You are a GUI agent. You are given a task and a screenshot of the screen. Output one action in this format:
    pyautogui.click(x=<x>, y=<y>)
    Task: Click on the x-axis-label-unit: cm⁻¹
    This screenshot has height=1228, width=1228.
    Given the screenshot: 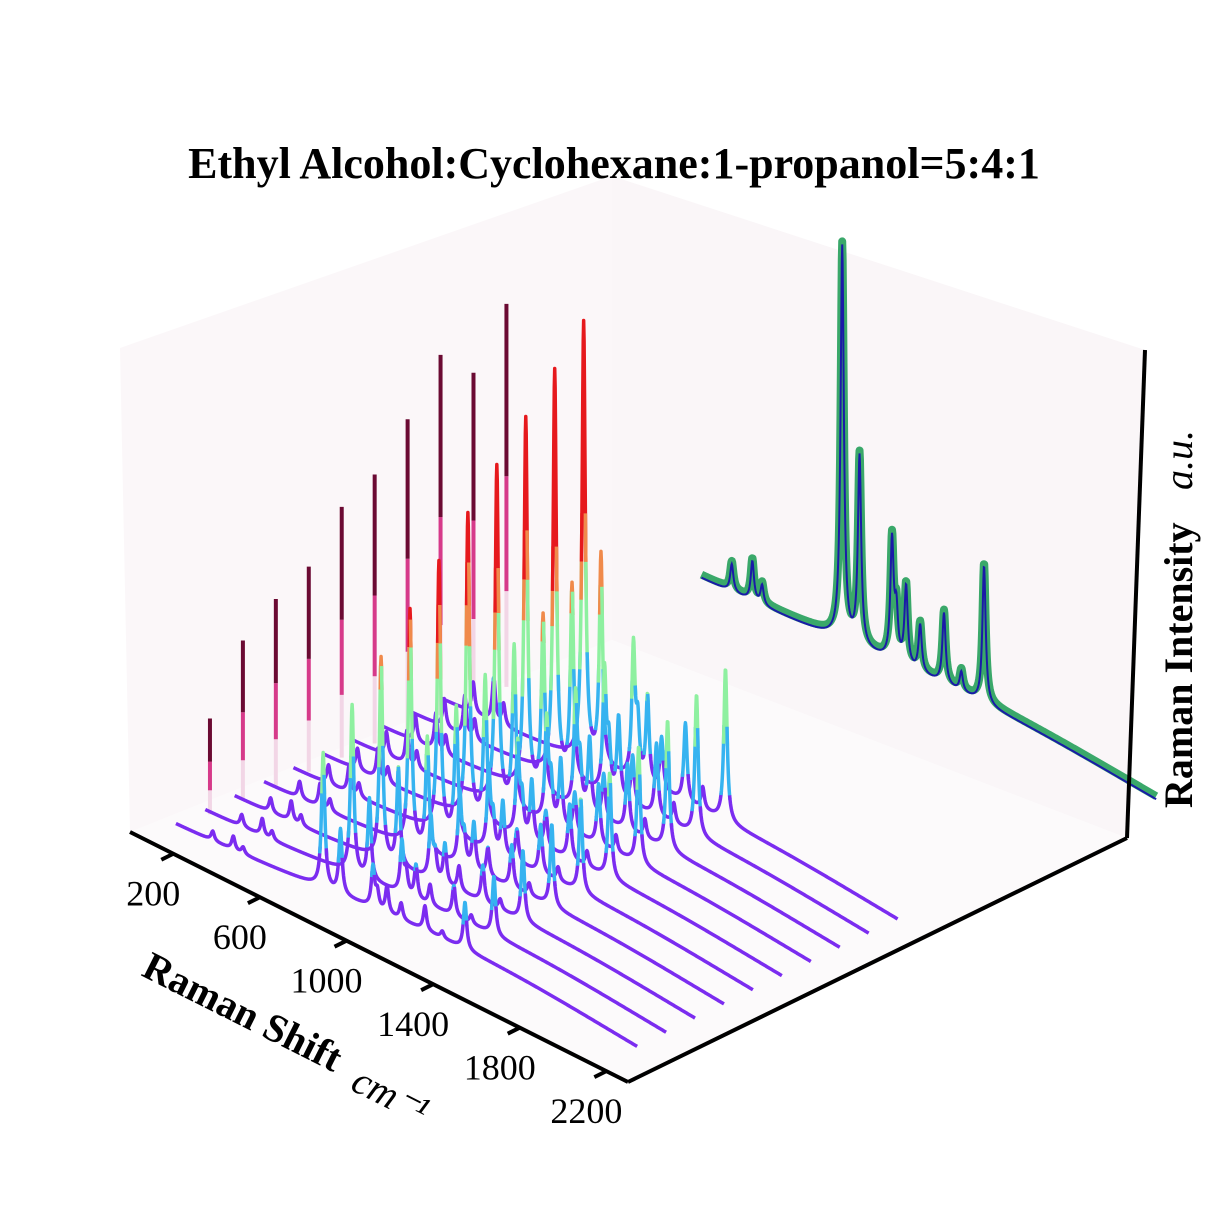 What is the action you would take?
    pyautogui.click(x=390, y=1095)
    